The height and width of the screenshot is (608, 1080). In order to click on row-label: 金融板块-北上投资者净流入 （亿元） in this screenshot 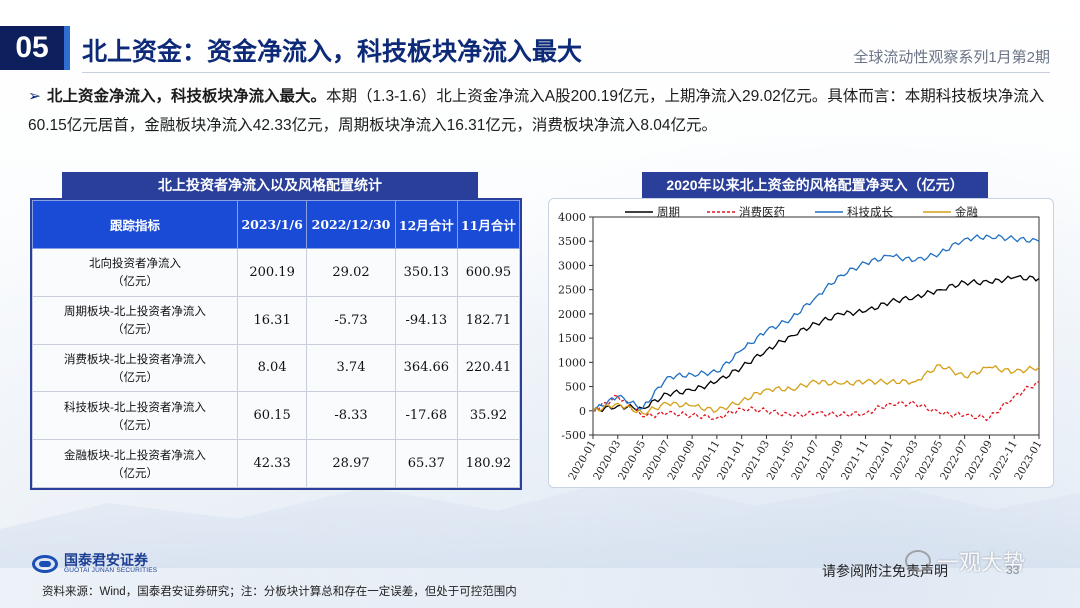, I will do `click(135, 463)`.